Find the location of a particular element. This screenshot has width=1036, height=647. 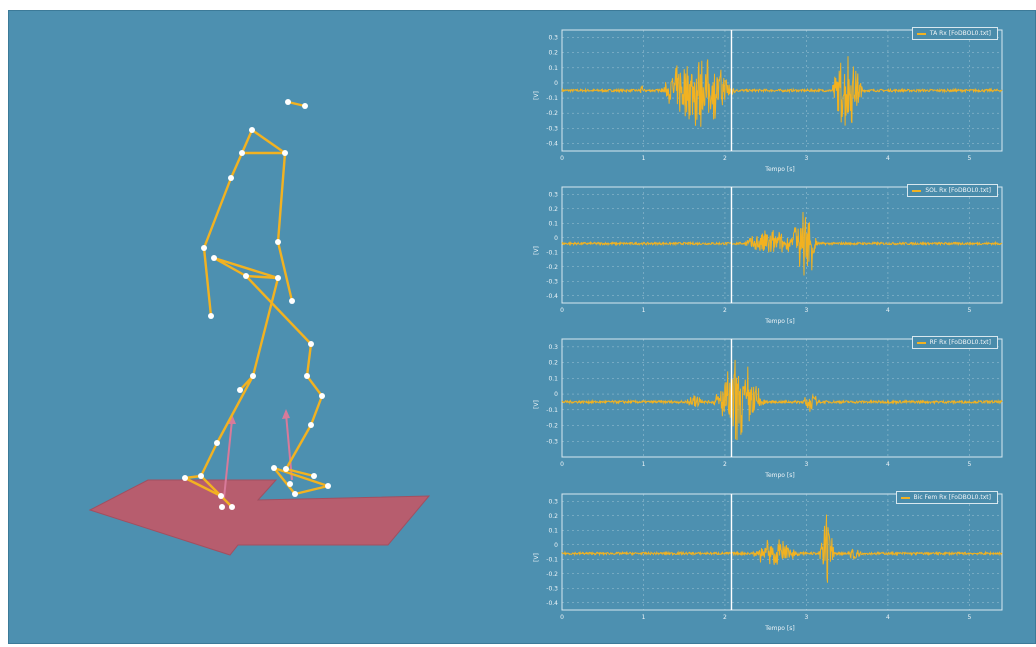

skeleton-joints is located at coordinates (256, 304).